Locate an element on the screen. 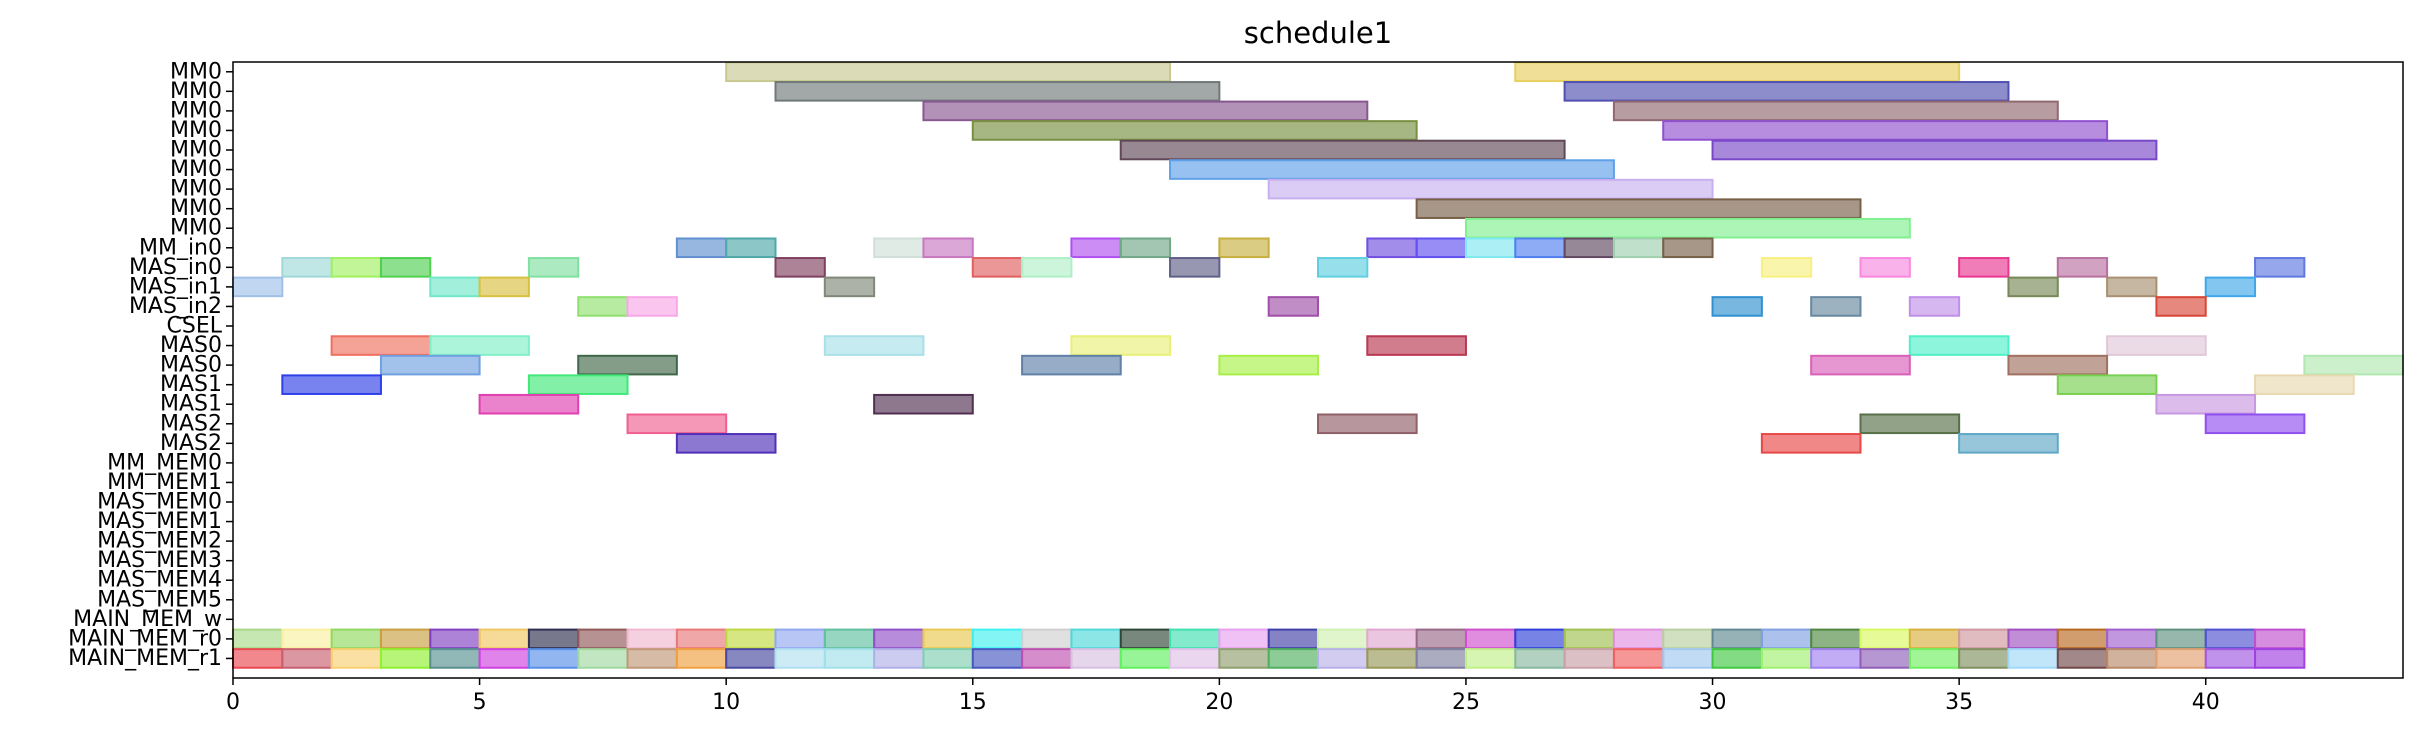 The width and height of the screenshot is (2423, 746). y-tick-label: CSEL is located at coordinates (195, 326).